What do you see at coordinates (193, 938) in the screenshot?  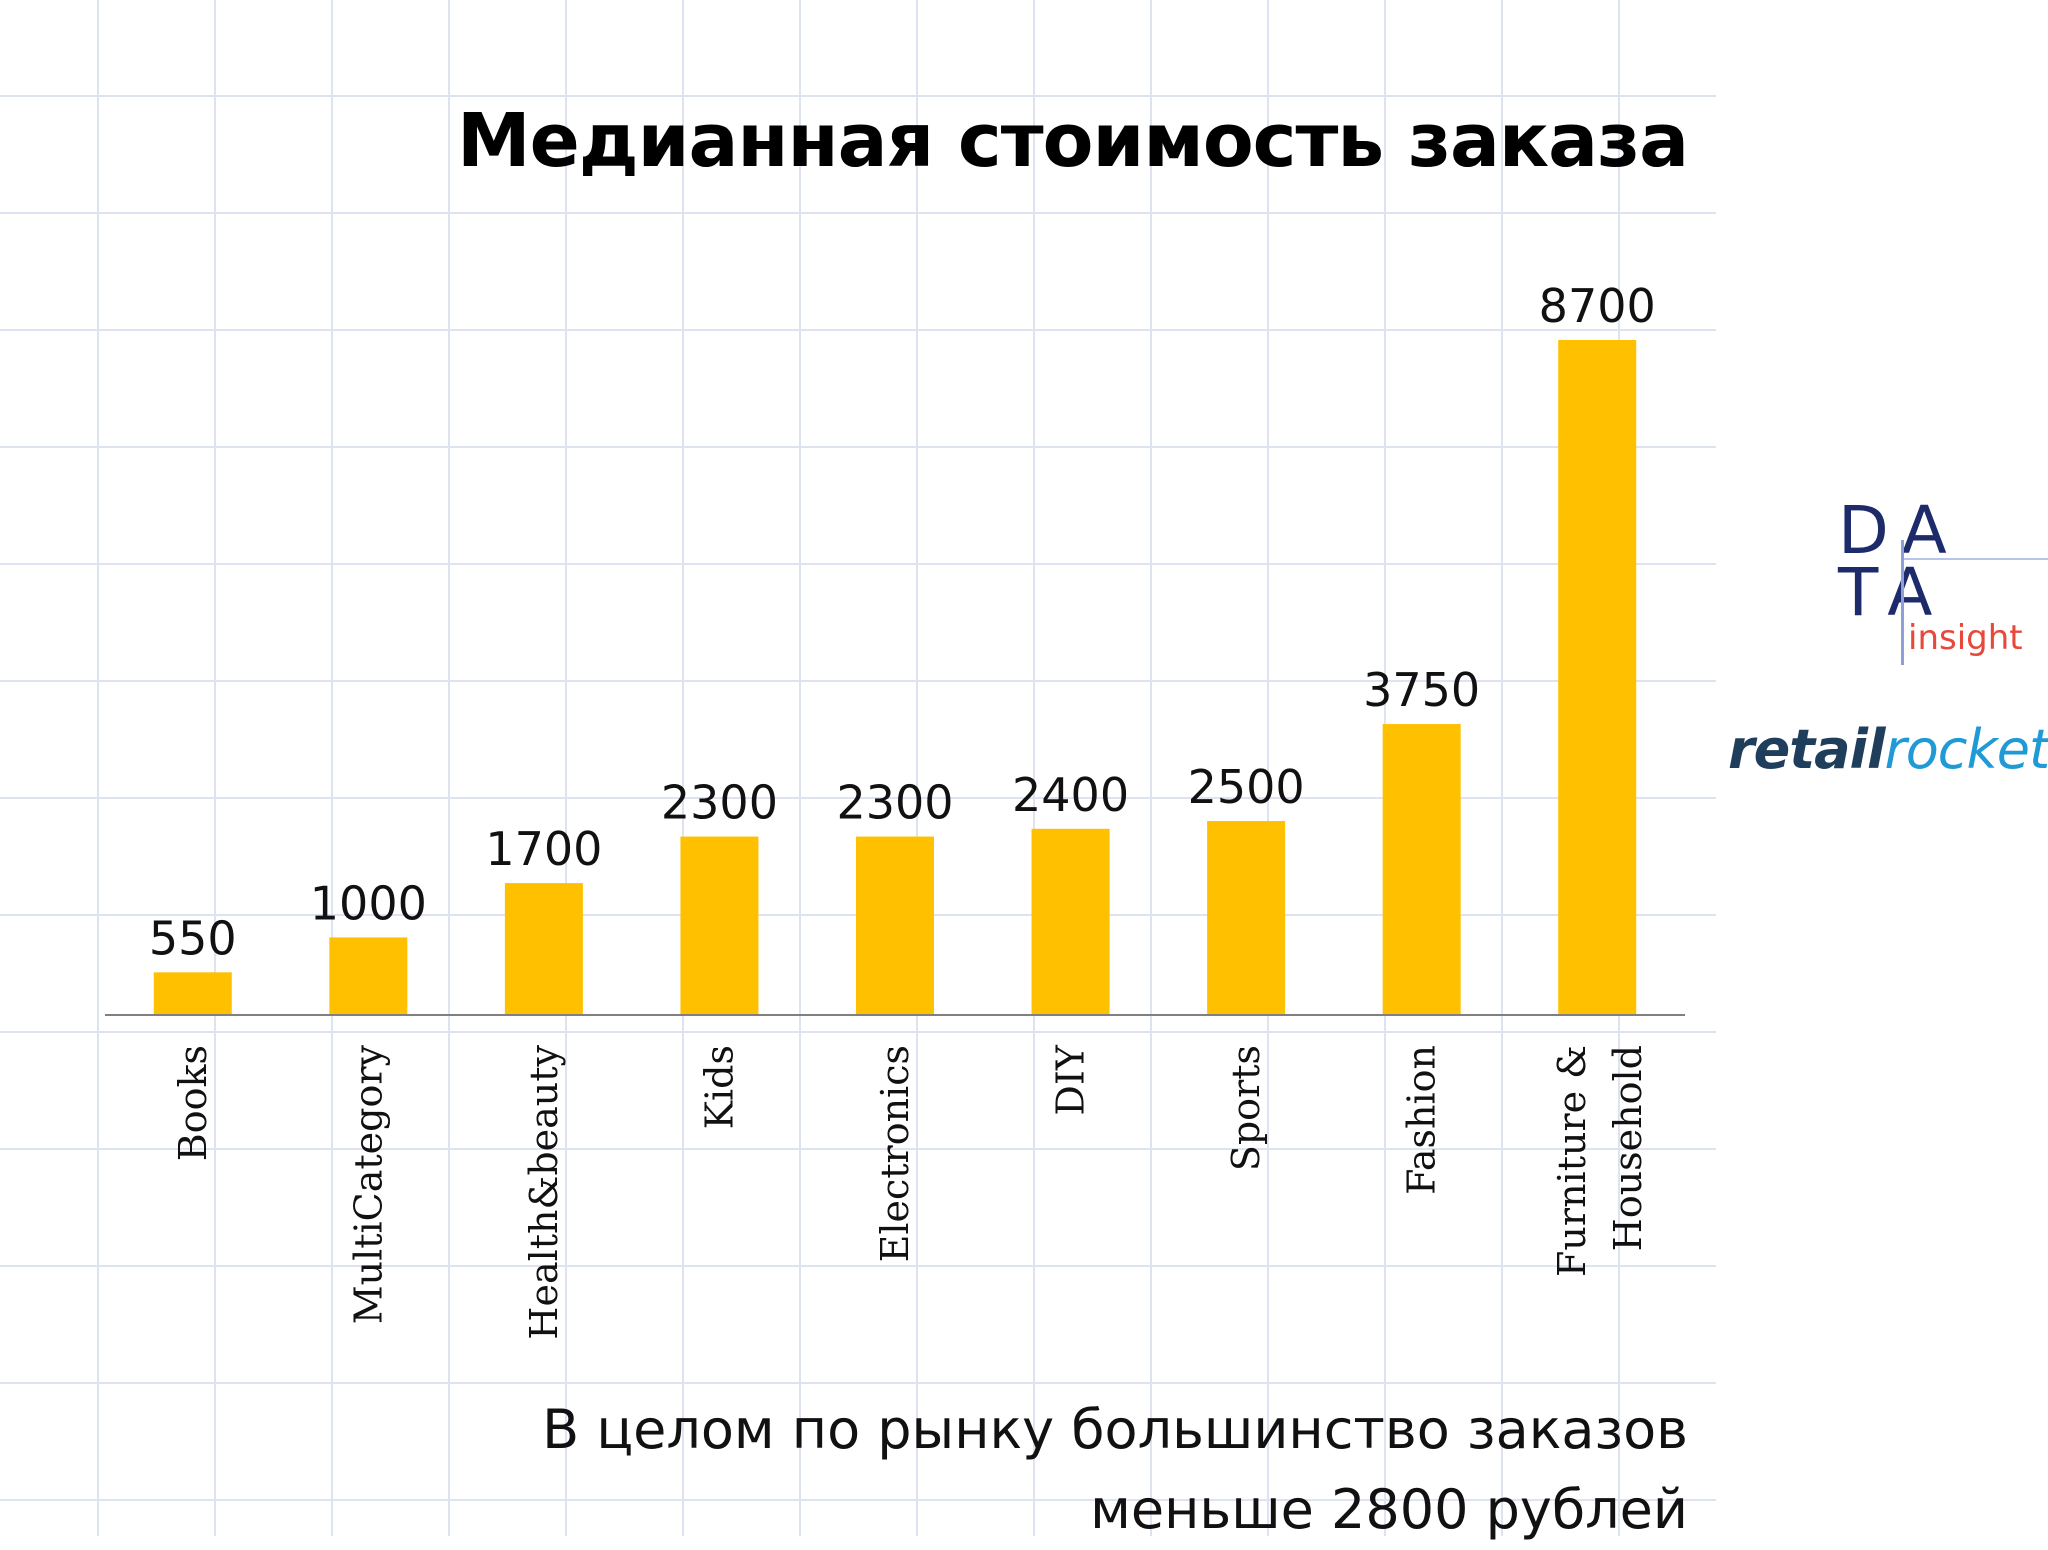 I see `data-label: 550` at bounding box center [193, 938].